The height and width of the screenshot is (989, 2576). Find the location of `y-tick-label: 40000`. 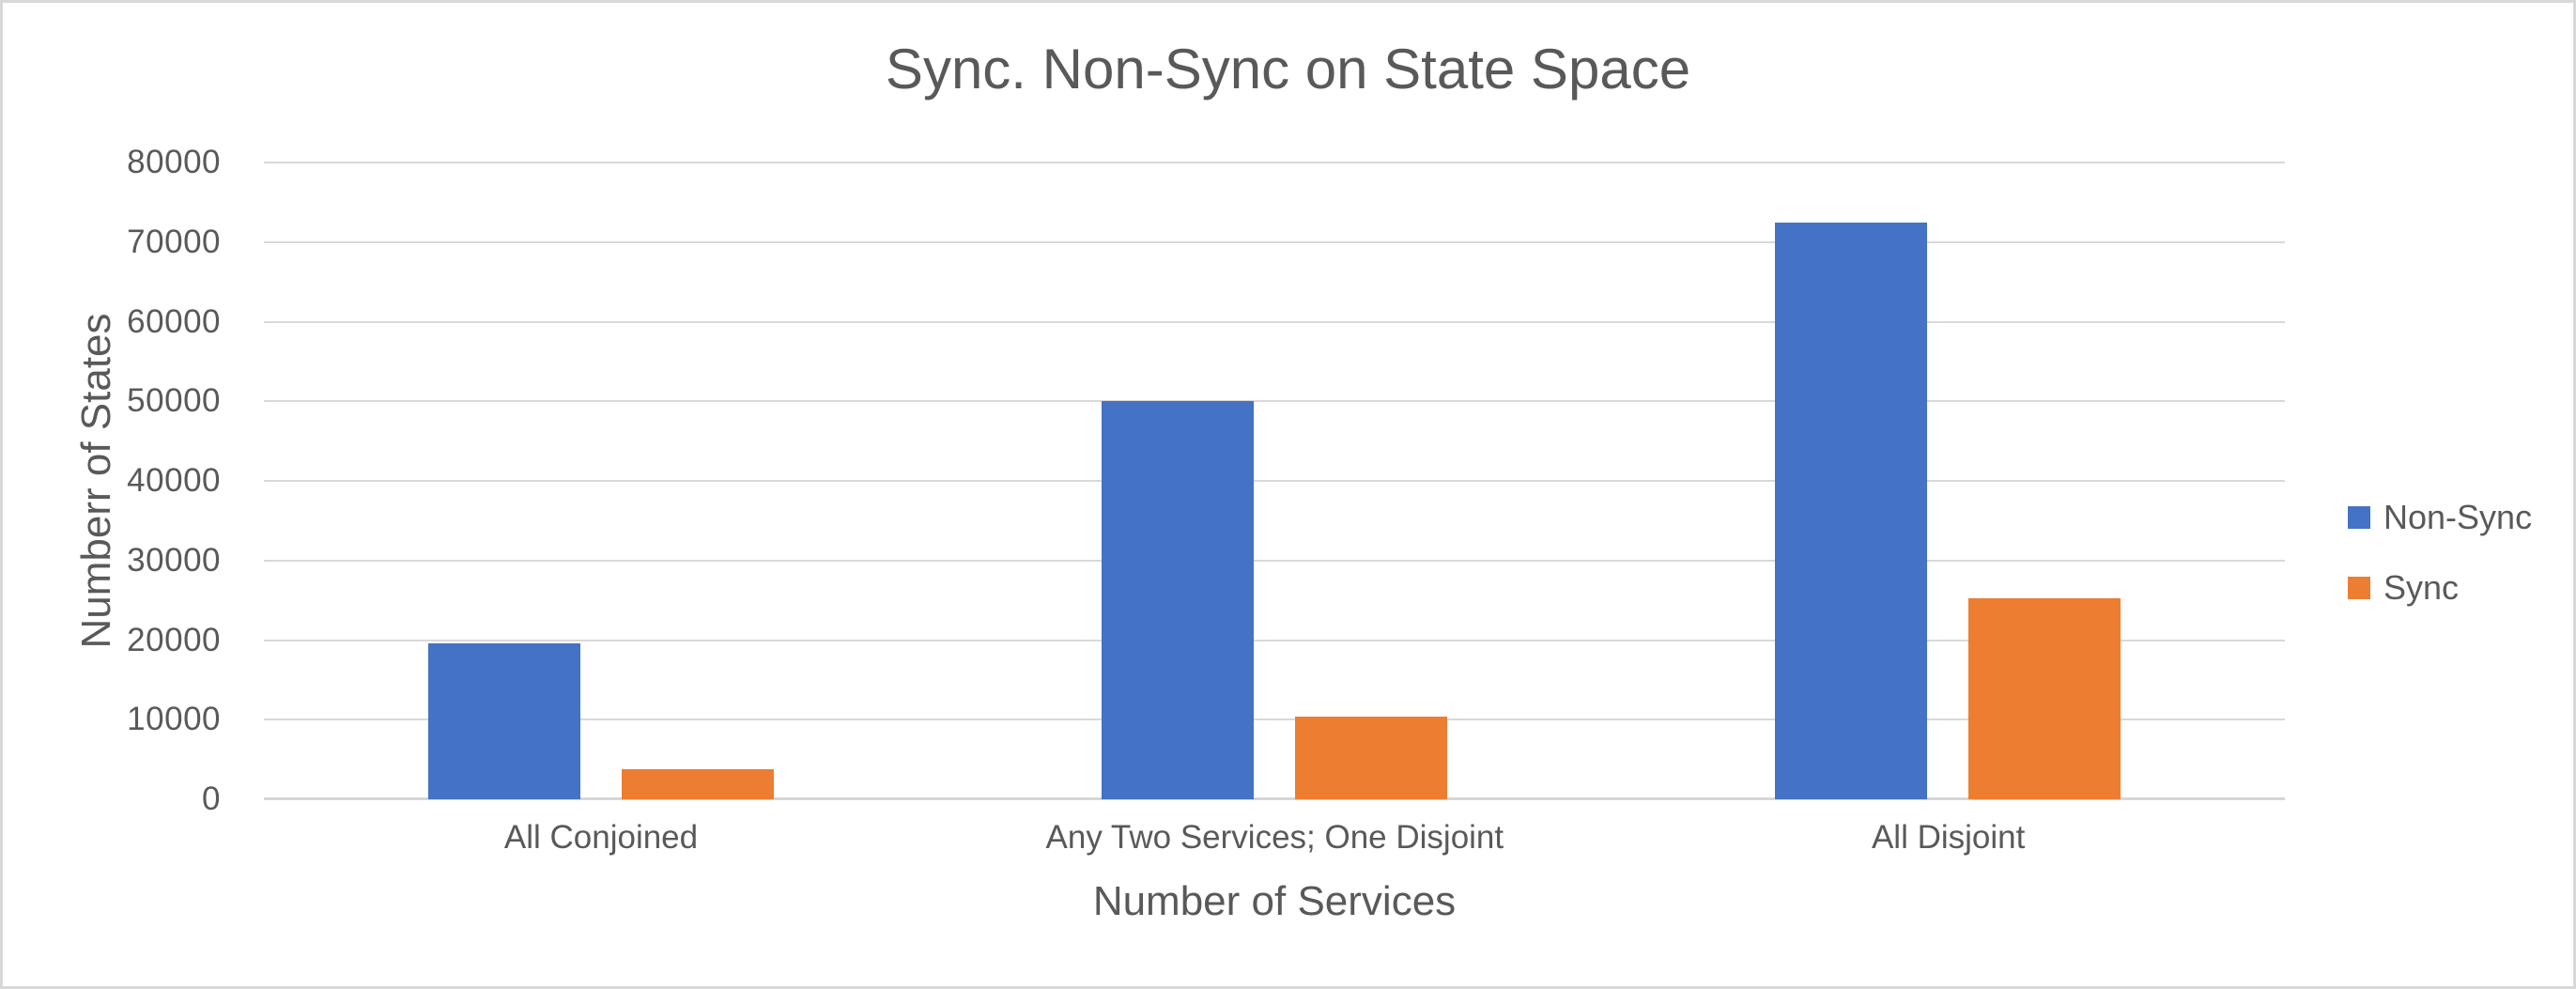

y-tick-label: 40000 is located at coordinates (174, 480).